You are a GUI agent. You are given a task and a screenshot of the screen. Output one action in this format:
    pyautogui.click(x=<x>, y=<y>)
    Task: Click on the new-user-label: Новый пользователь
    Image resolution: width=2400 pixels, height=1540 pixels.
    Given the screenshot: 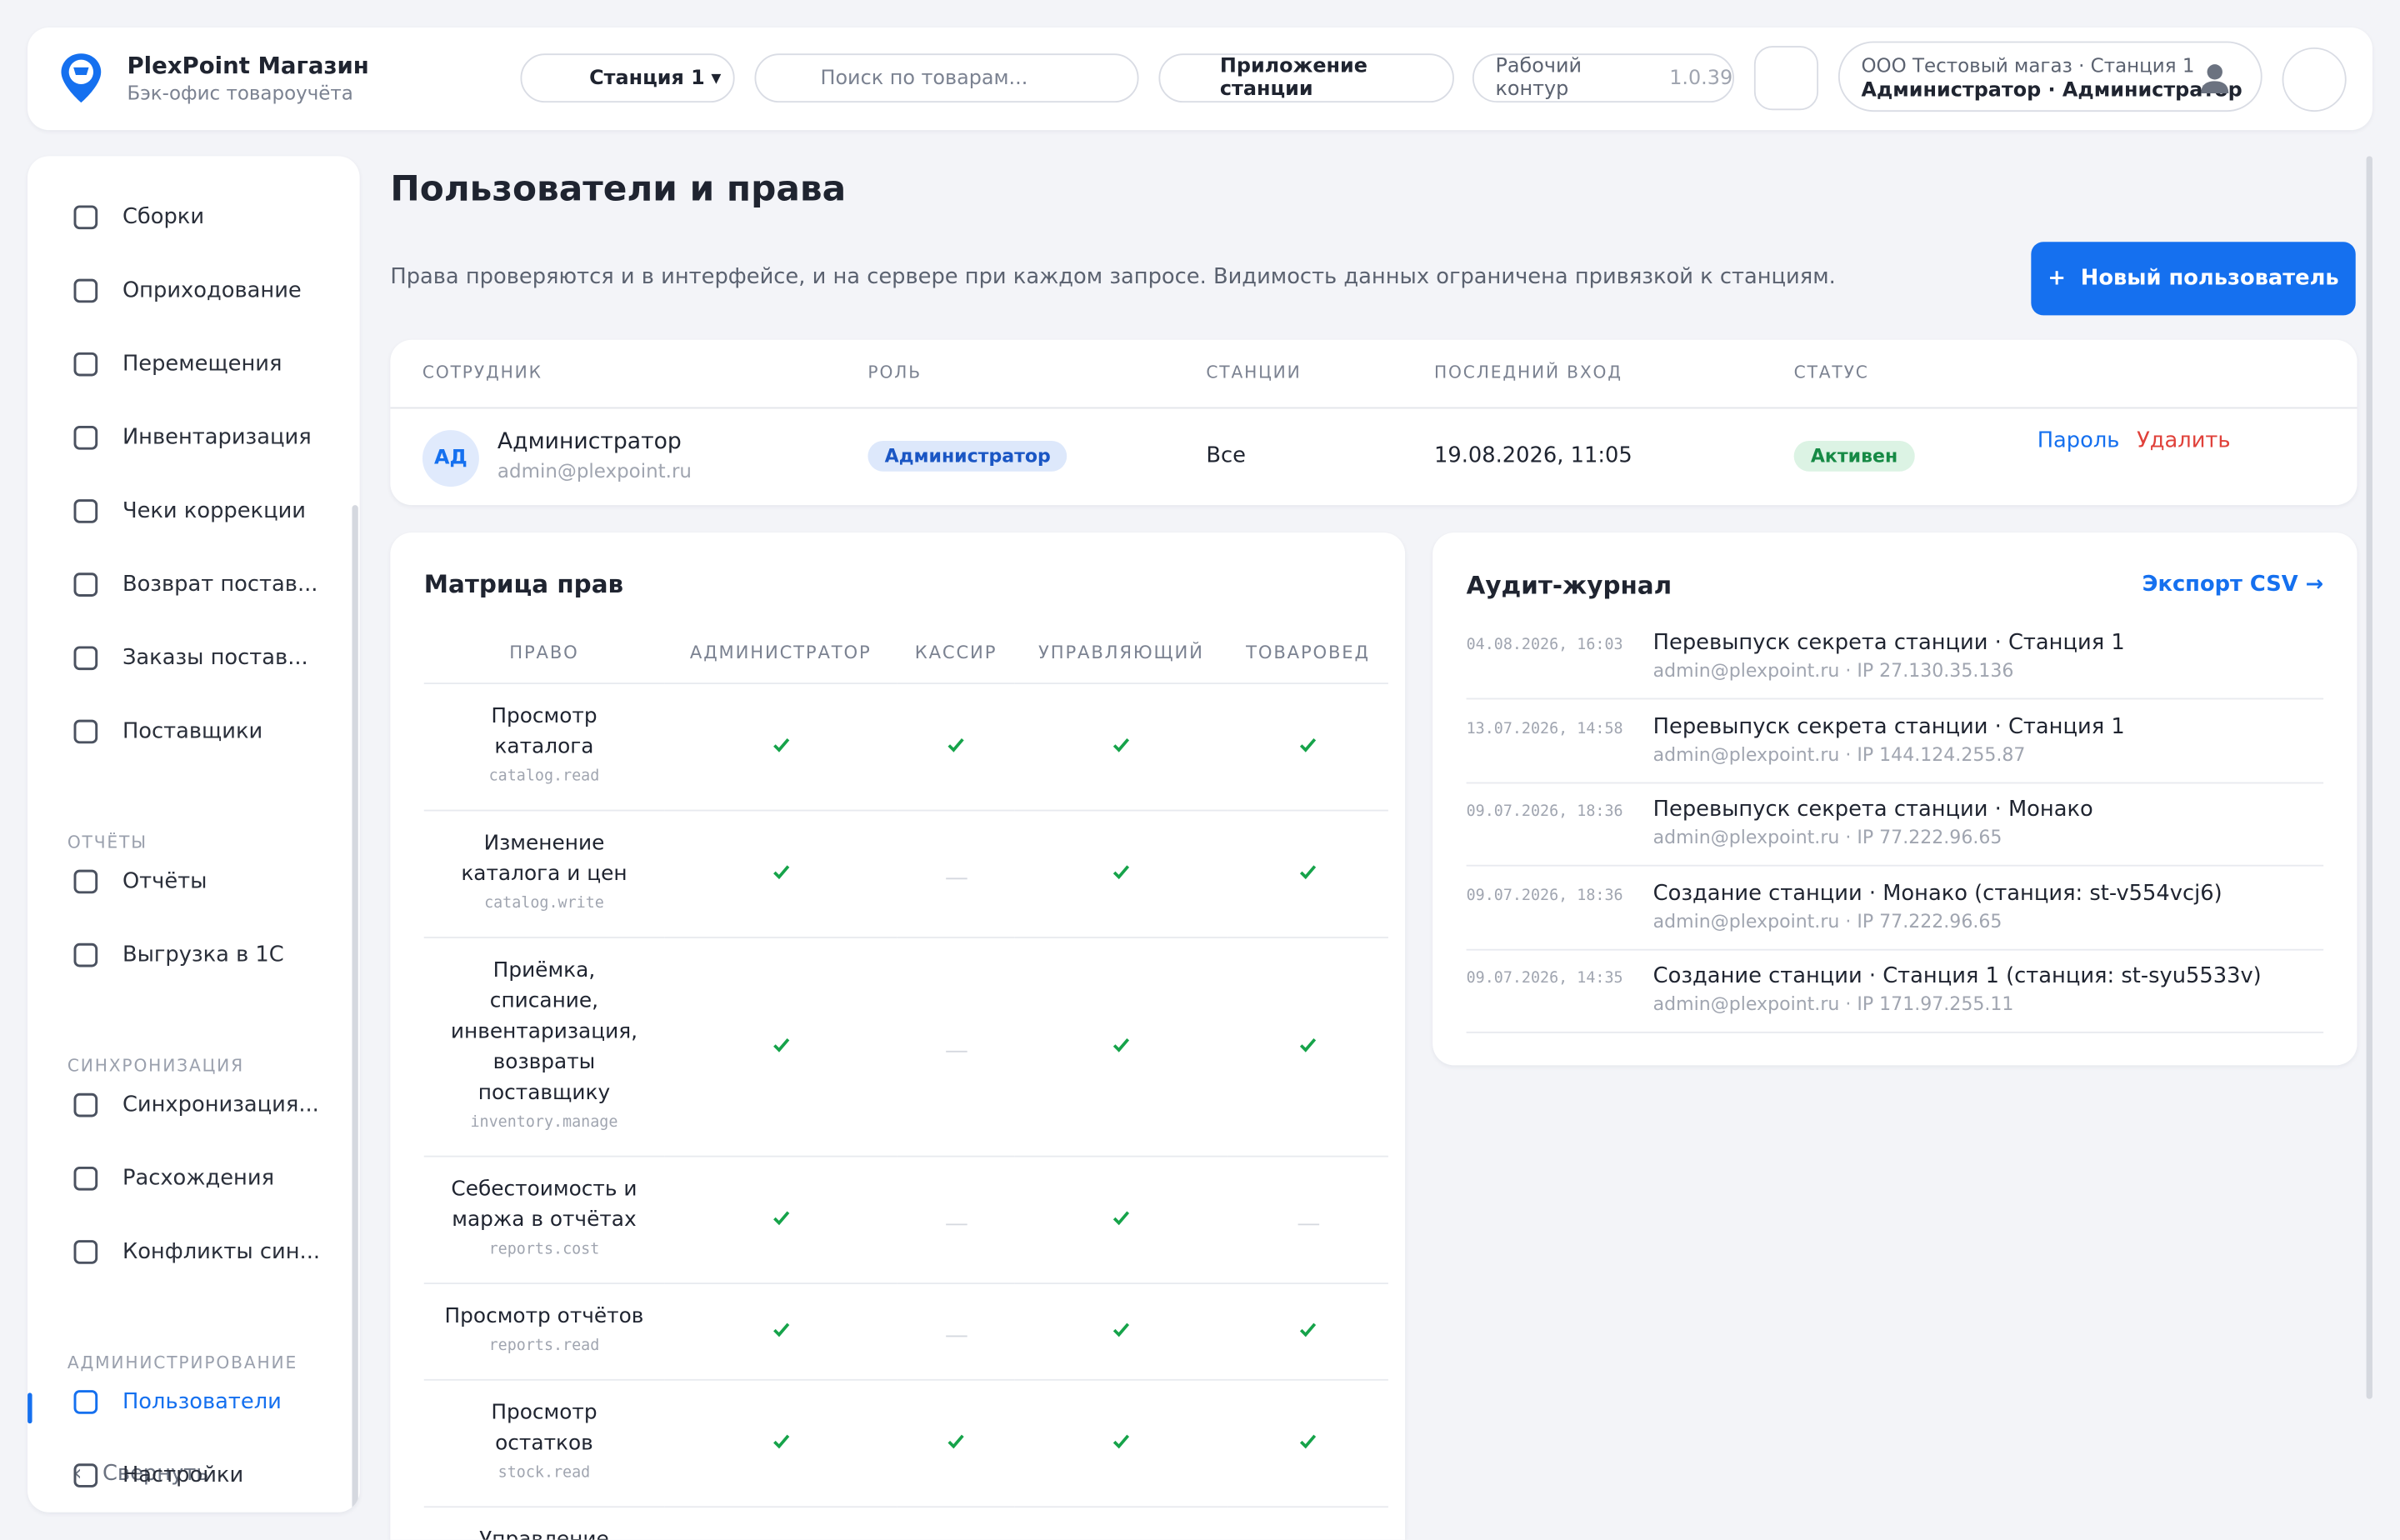 What is the action you would take?
    pyautogui.click(x=2209, y=278)
    